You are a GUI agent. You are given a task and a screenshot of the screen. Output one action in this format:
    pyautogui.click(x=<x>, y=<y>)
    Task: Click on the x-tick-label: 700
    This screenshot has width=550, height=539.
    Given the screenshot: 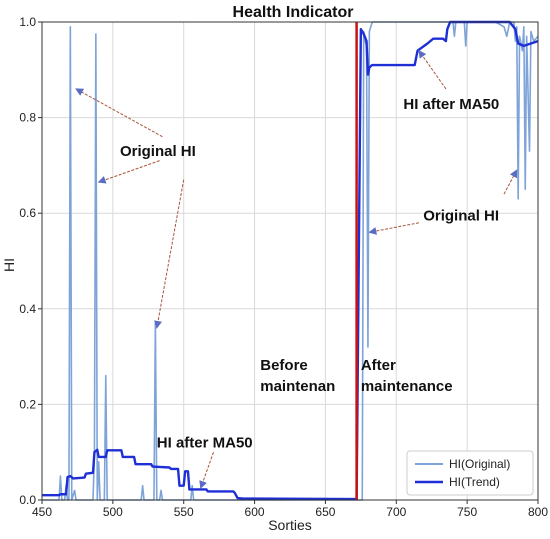 What is the action you would take?
    pyautogui.click(x=396, y=512)
    